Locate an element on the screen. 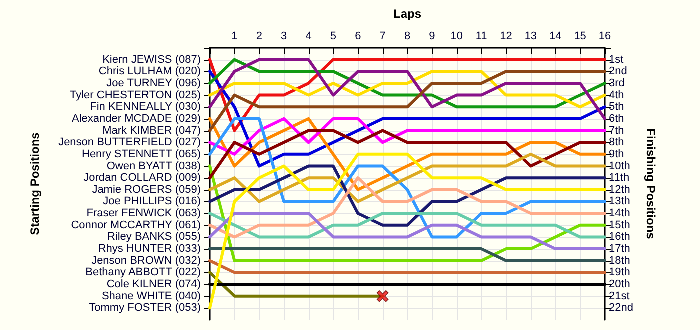 The height and width of the screenshot is (330, 700). y2-tick-label: 21st is located at coordinates (619, 296).